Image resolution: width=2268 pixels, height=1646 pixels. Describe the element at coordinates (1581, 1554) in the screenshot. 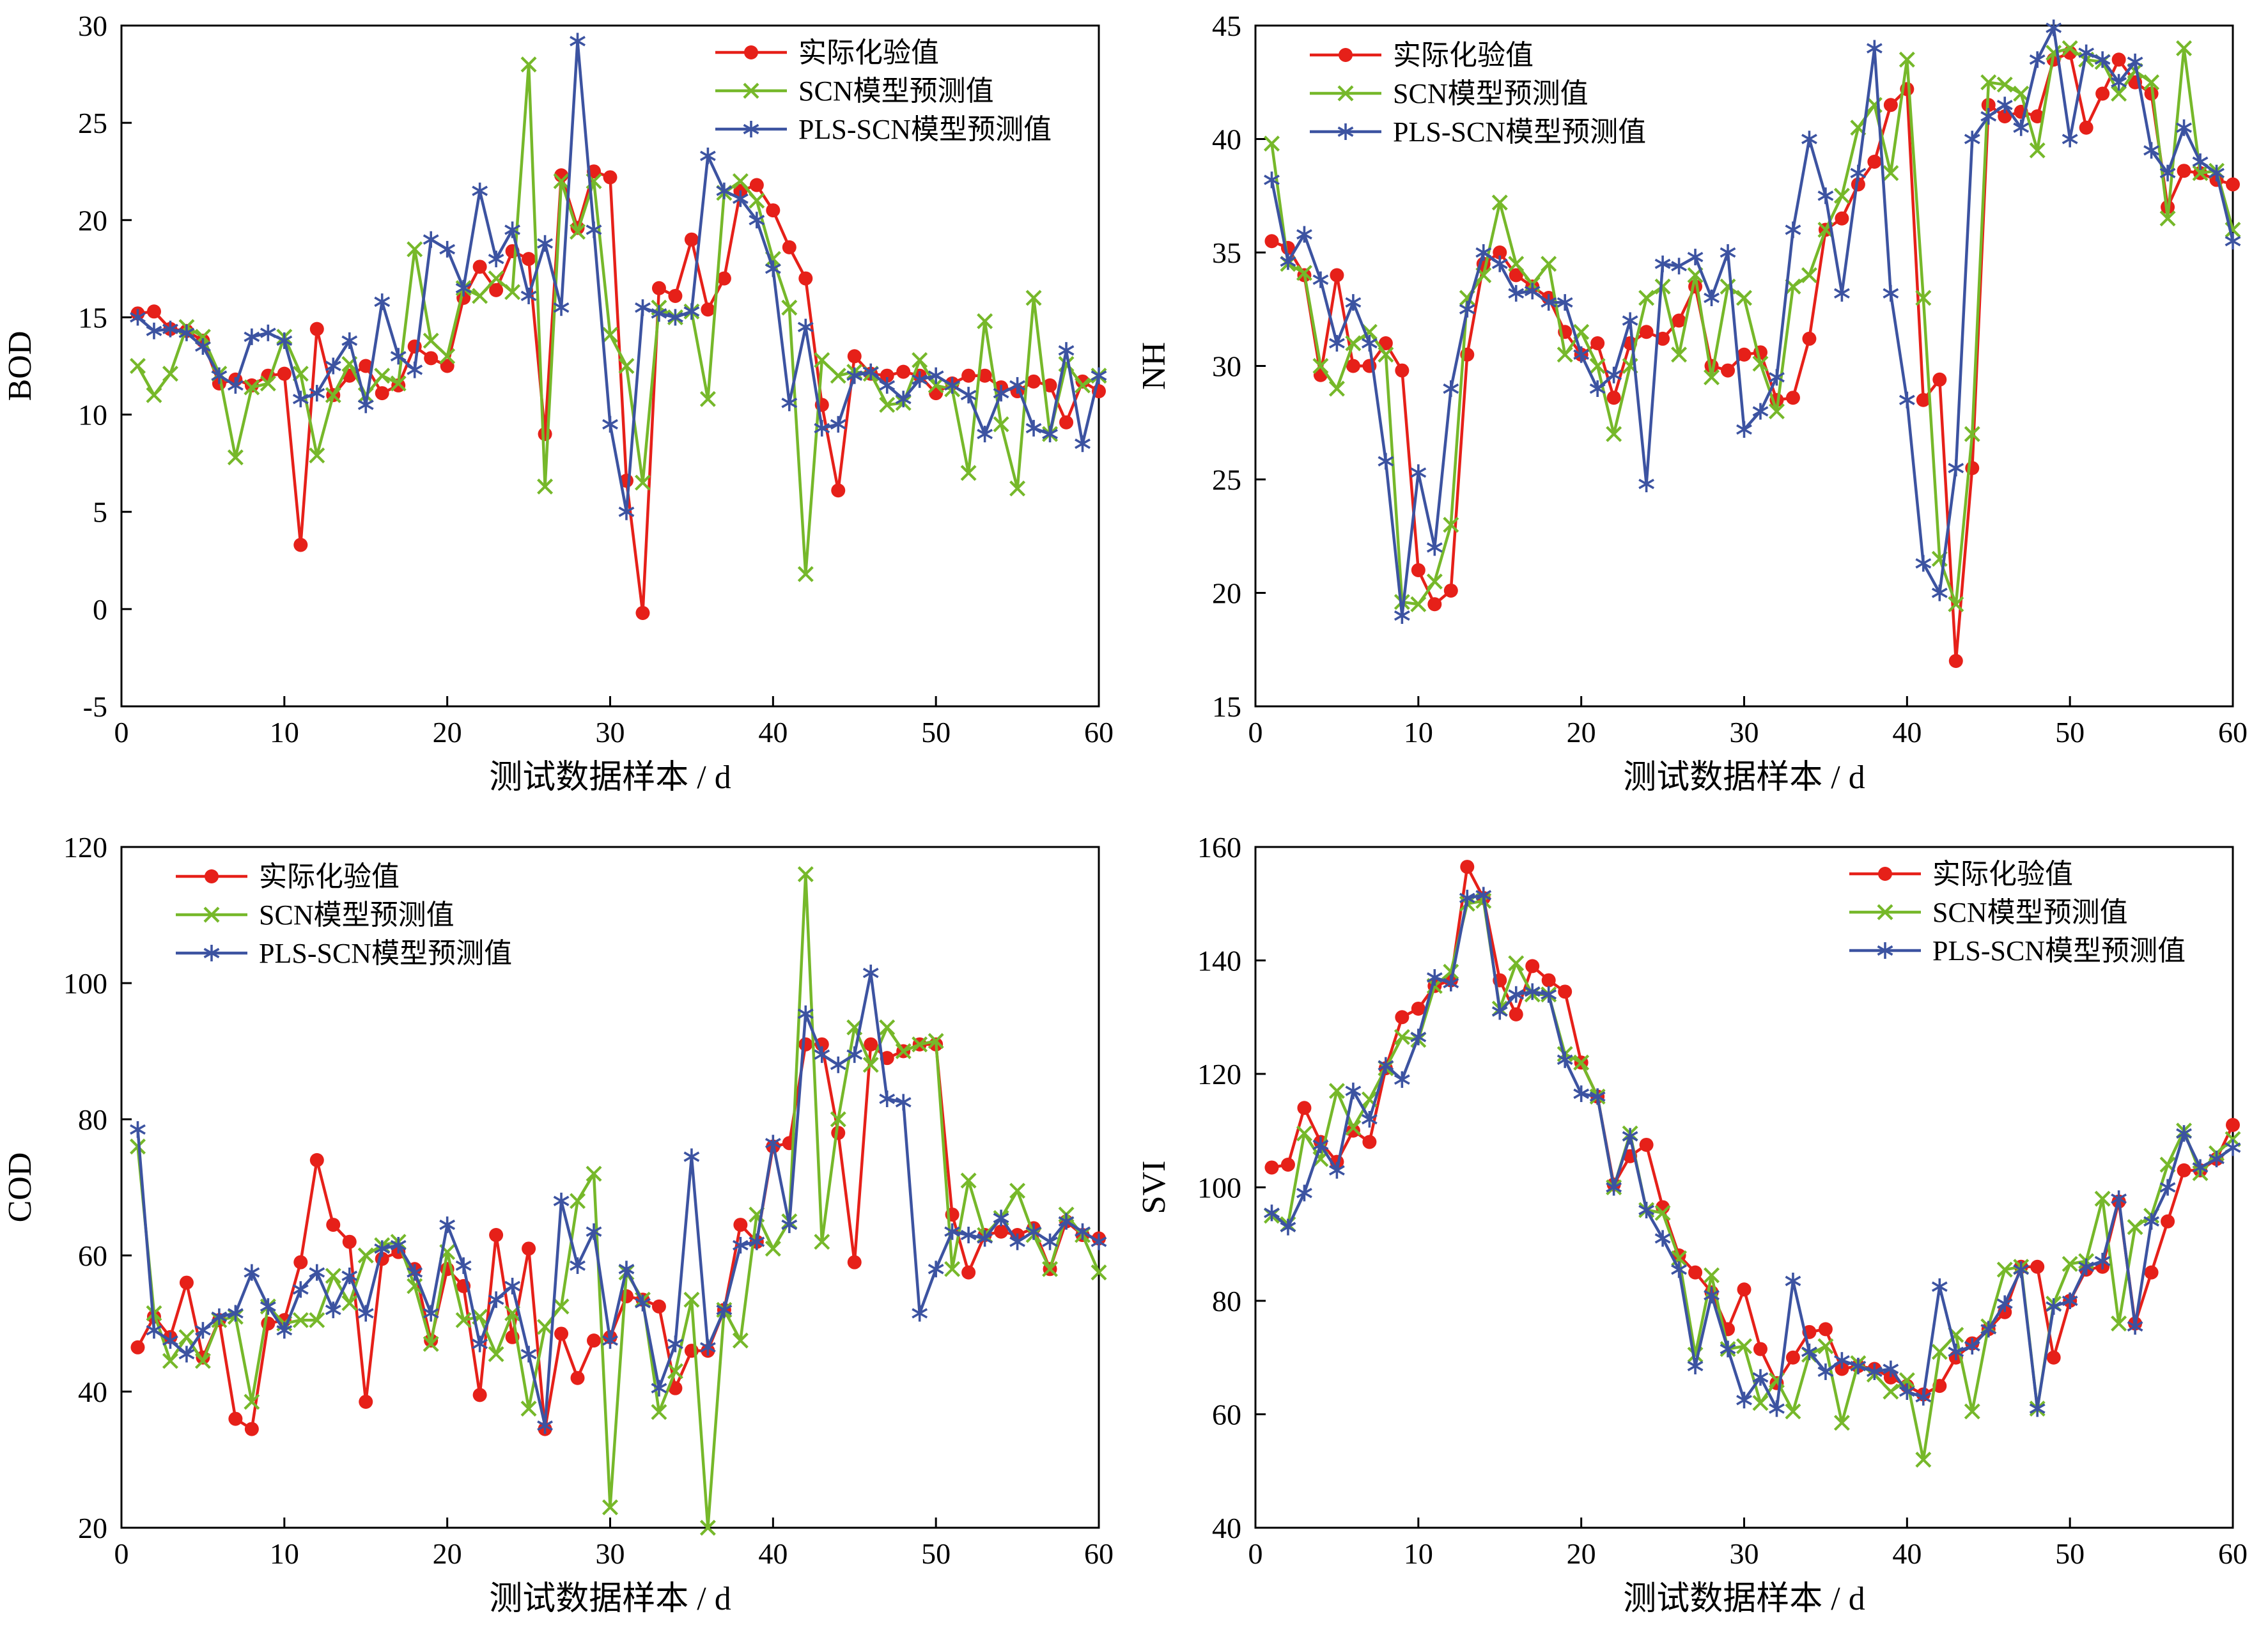

I see `x-tick-label: 20` at that location.